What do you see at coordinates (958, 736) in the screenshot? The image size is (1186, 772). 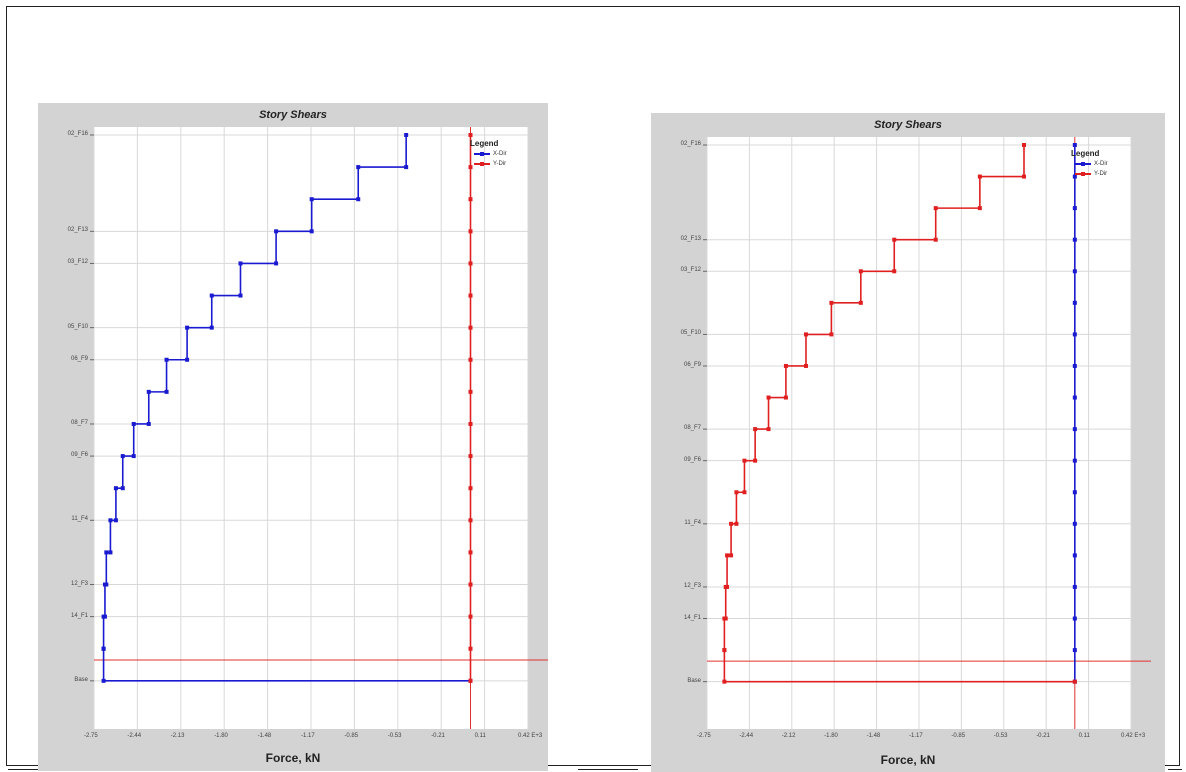 I see `x-tick-label: -0.85` at bounding box center [958, 736].